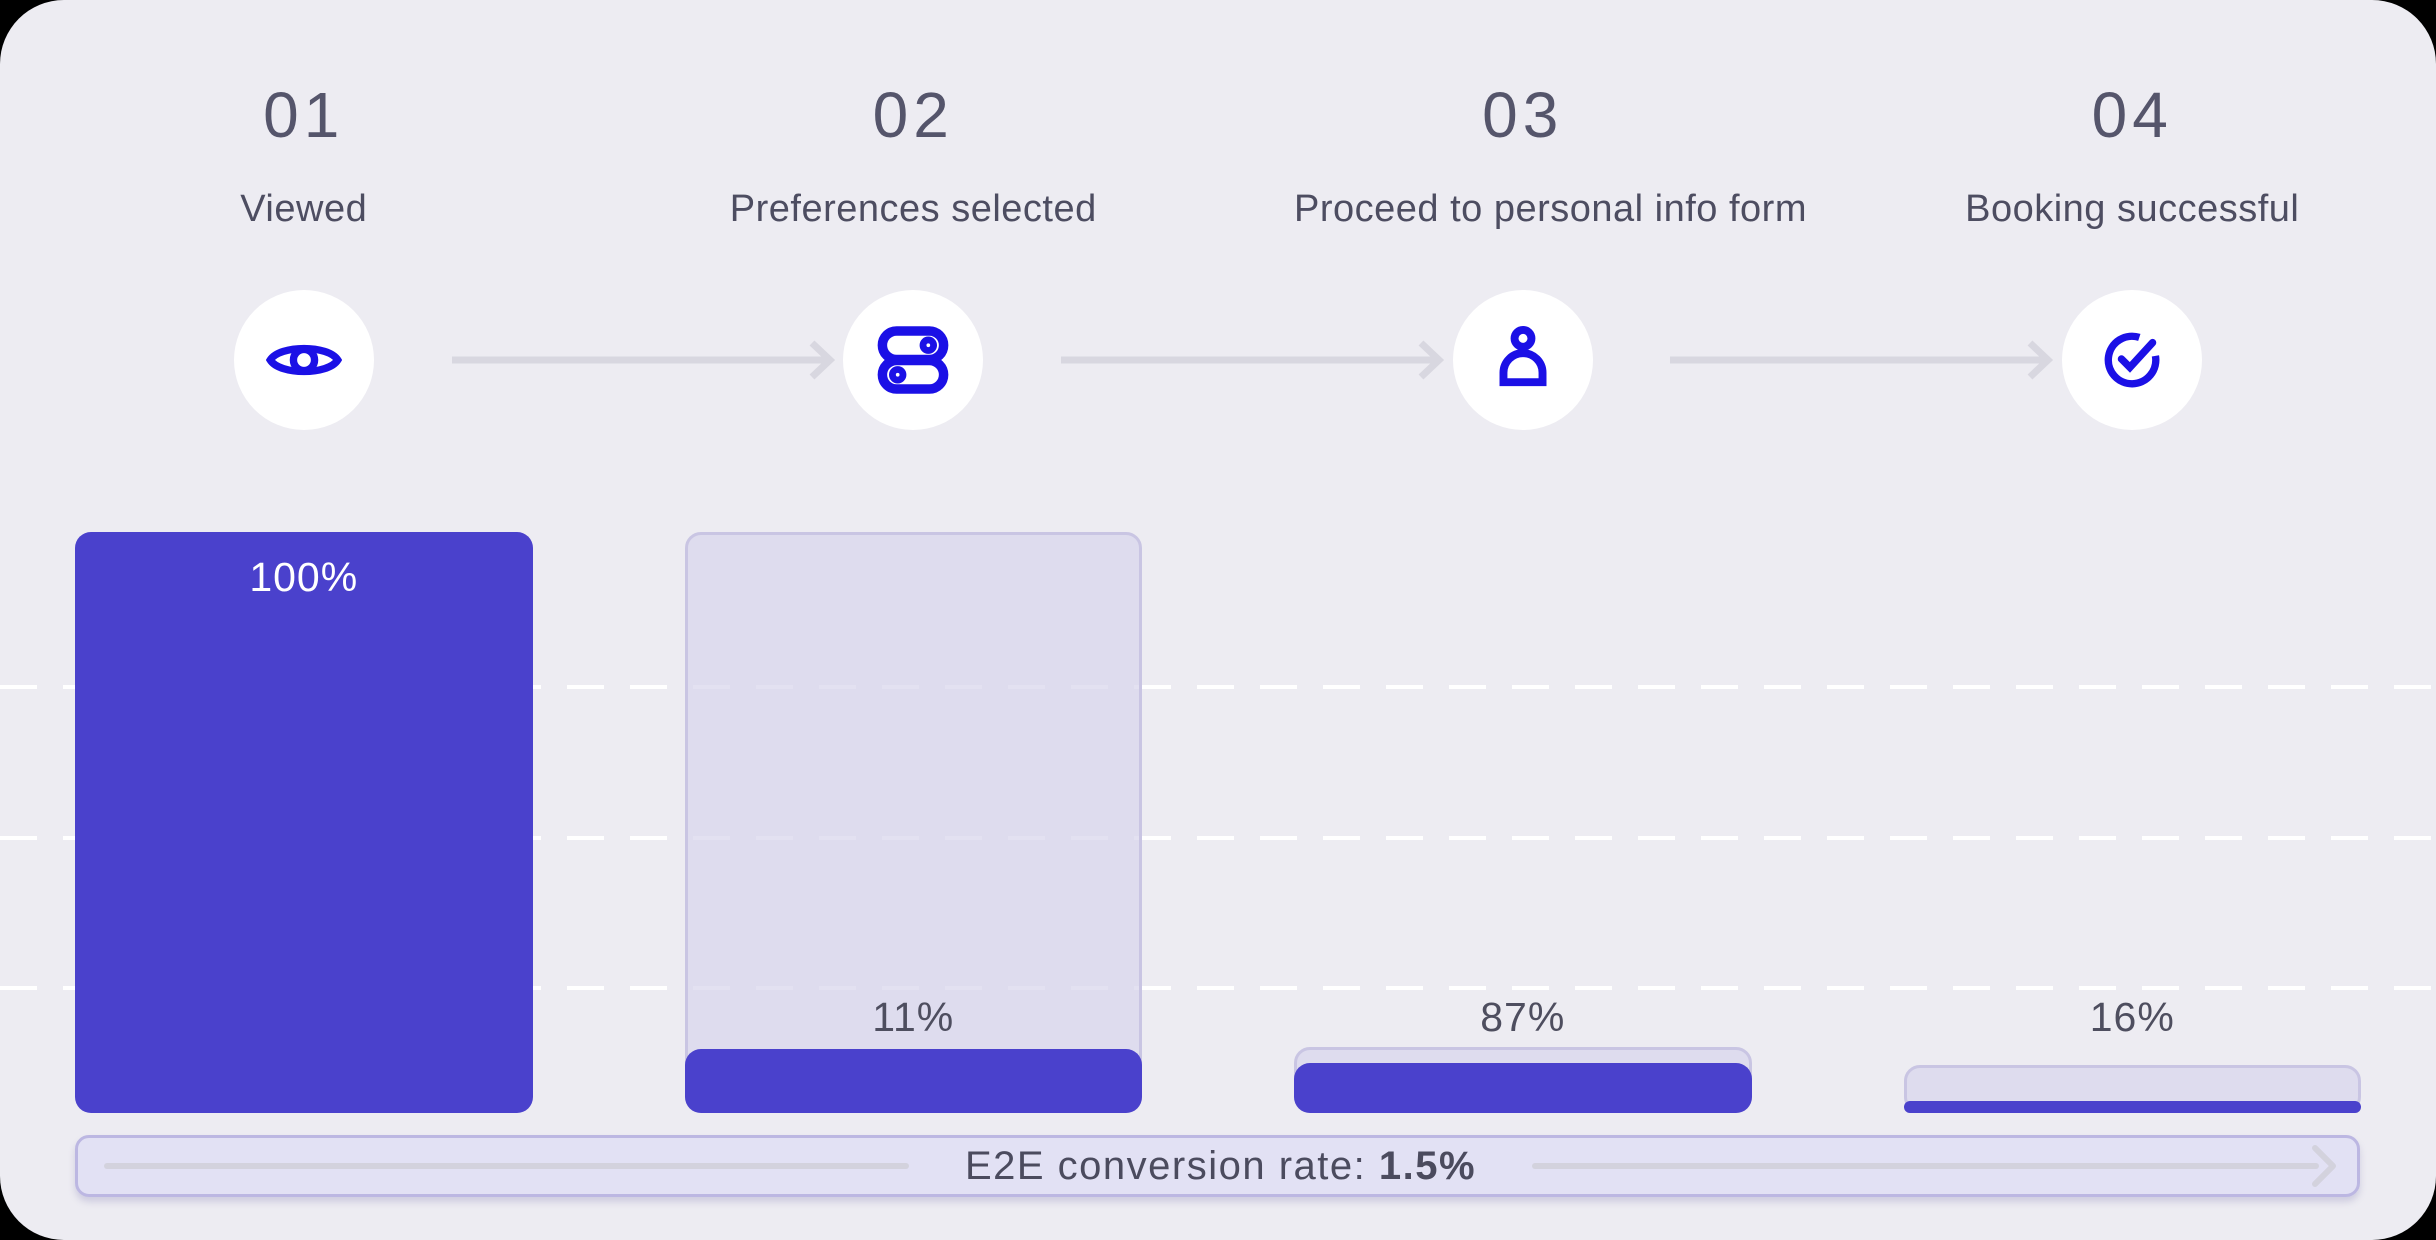 This screenshot has width=2436, height=1240. What do you see at coordinates (1523, 115) in the screenshot?
I see `step-number: 03` at bounding box center [1523, 115].